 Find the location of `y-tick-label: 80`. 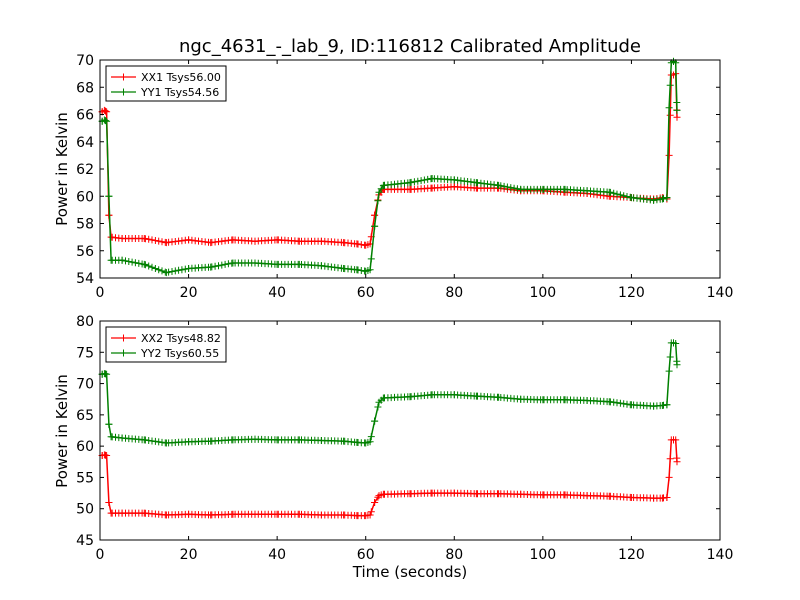

y-tick-label: 80 is located at coordinates (85, 322).